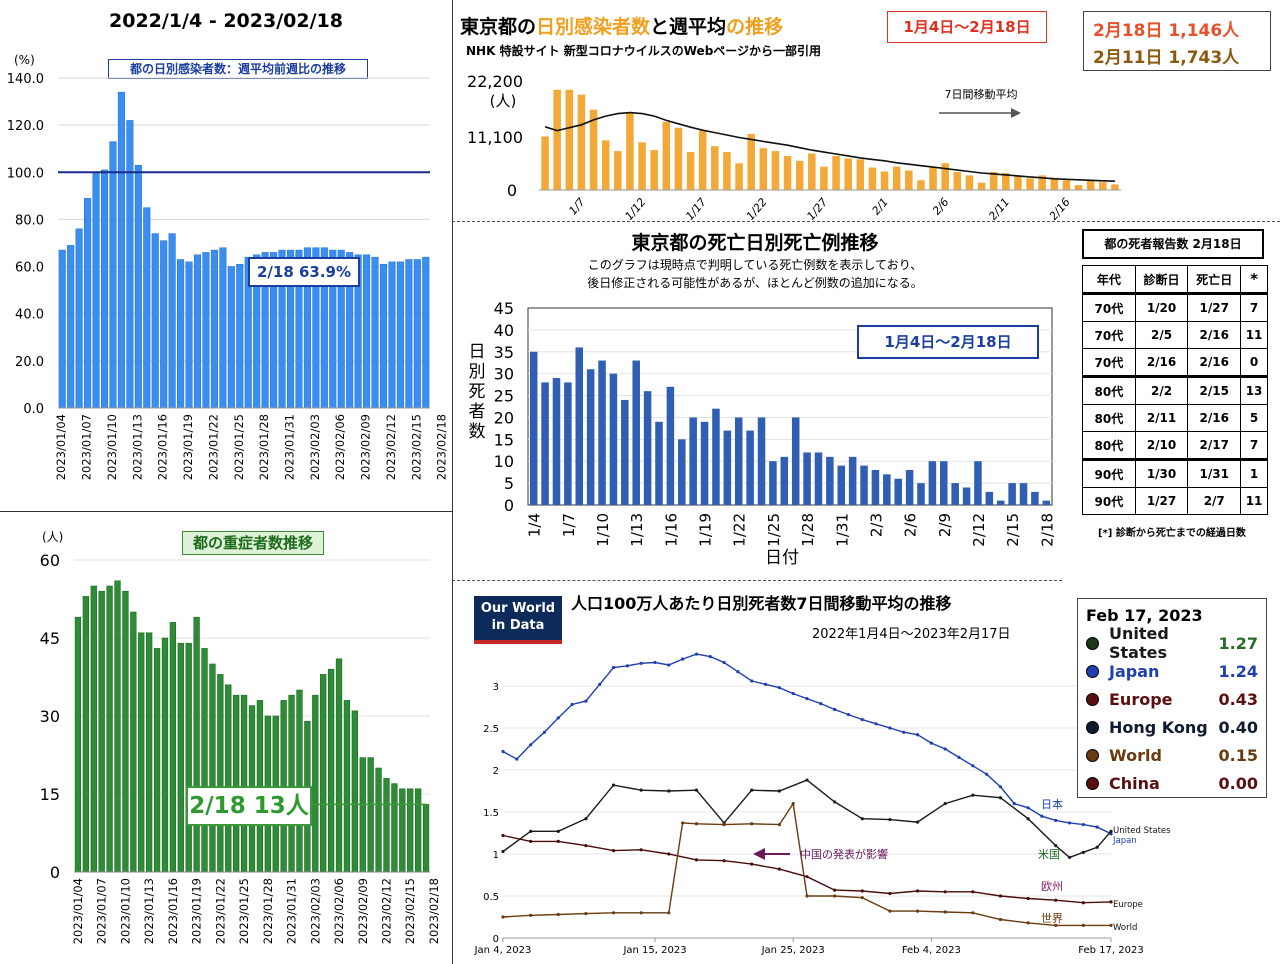 This screenshot has height=964, width=1280. What do you see at coordinates (1254, 473) in the screenshot?
I see `cell-days: 1` at bounding box center [1254, 473].